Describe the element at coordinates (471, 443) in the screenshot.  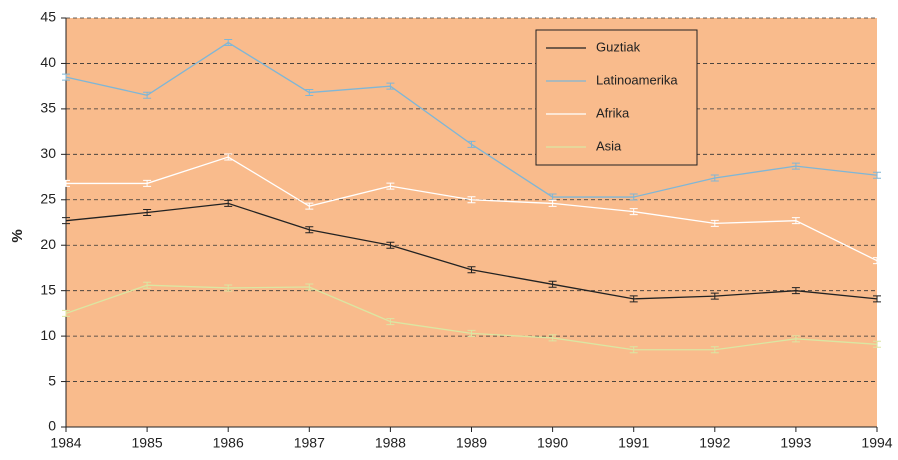
I see `x-tick-label: 1989` at that location.